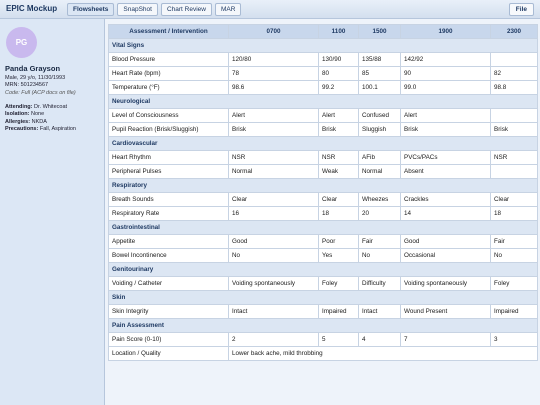 The width and height of the screenshot is (540, 405). Describe the element at coordinates (445, 255) in the screenshot. I see `cell: Occasional` at that location.